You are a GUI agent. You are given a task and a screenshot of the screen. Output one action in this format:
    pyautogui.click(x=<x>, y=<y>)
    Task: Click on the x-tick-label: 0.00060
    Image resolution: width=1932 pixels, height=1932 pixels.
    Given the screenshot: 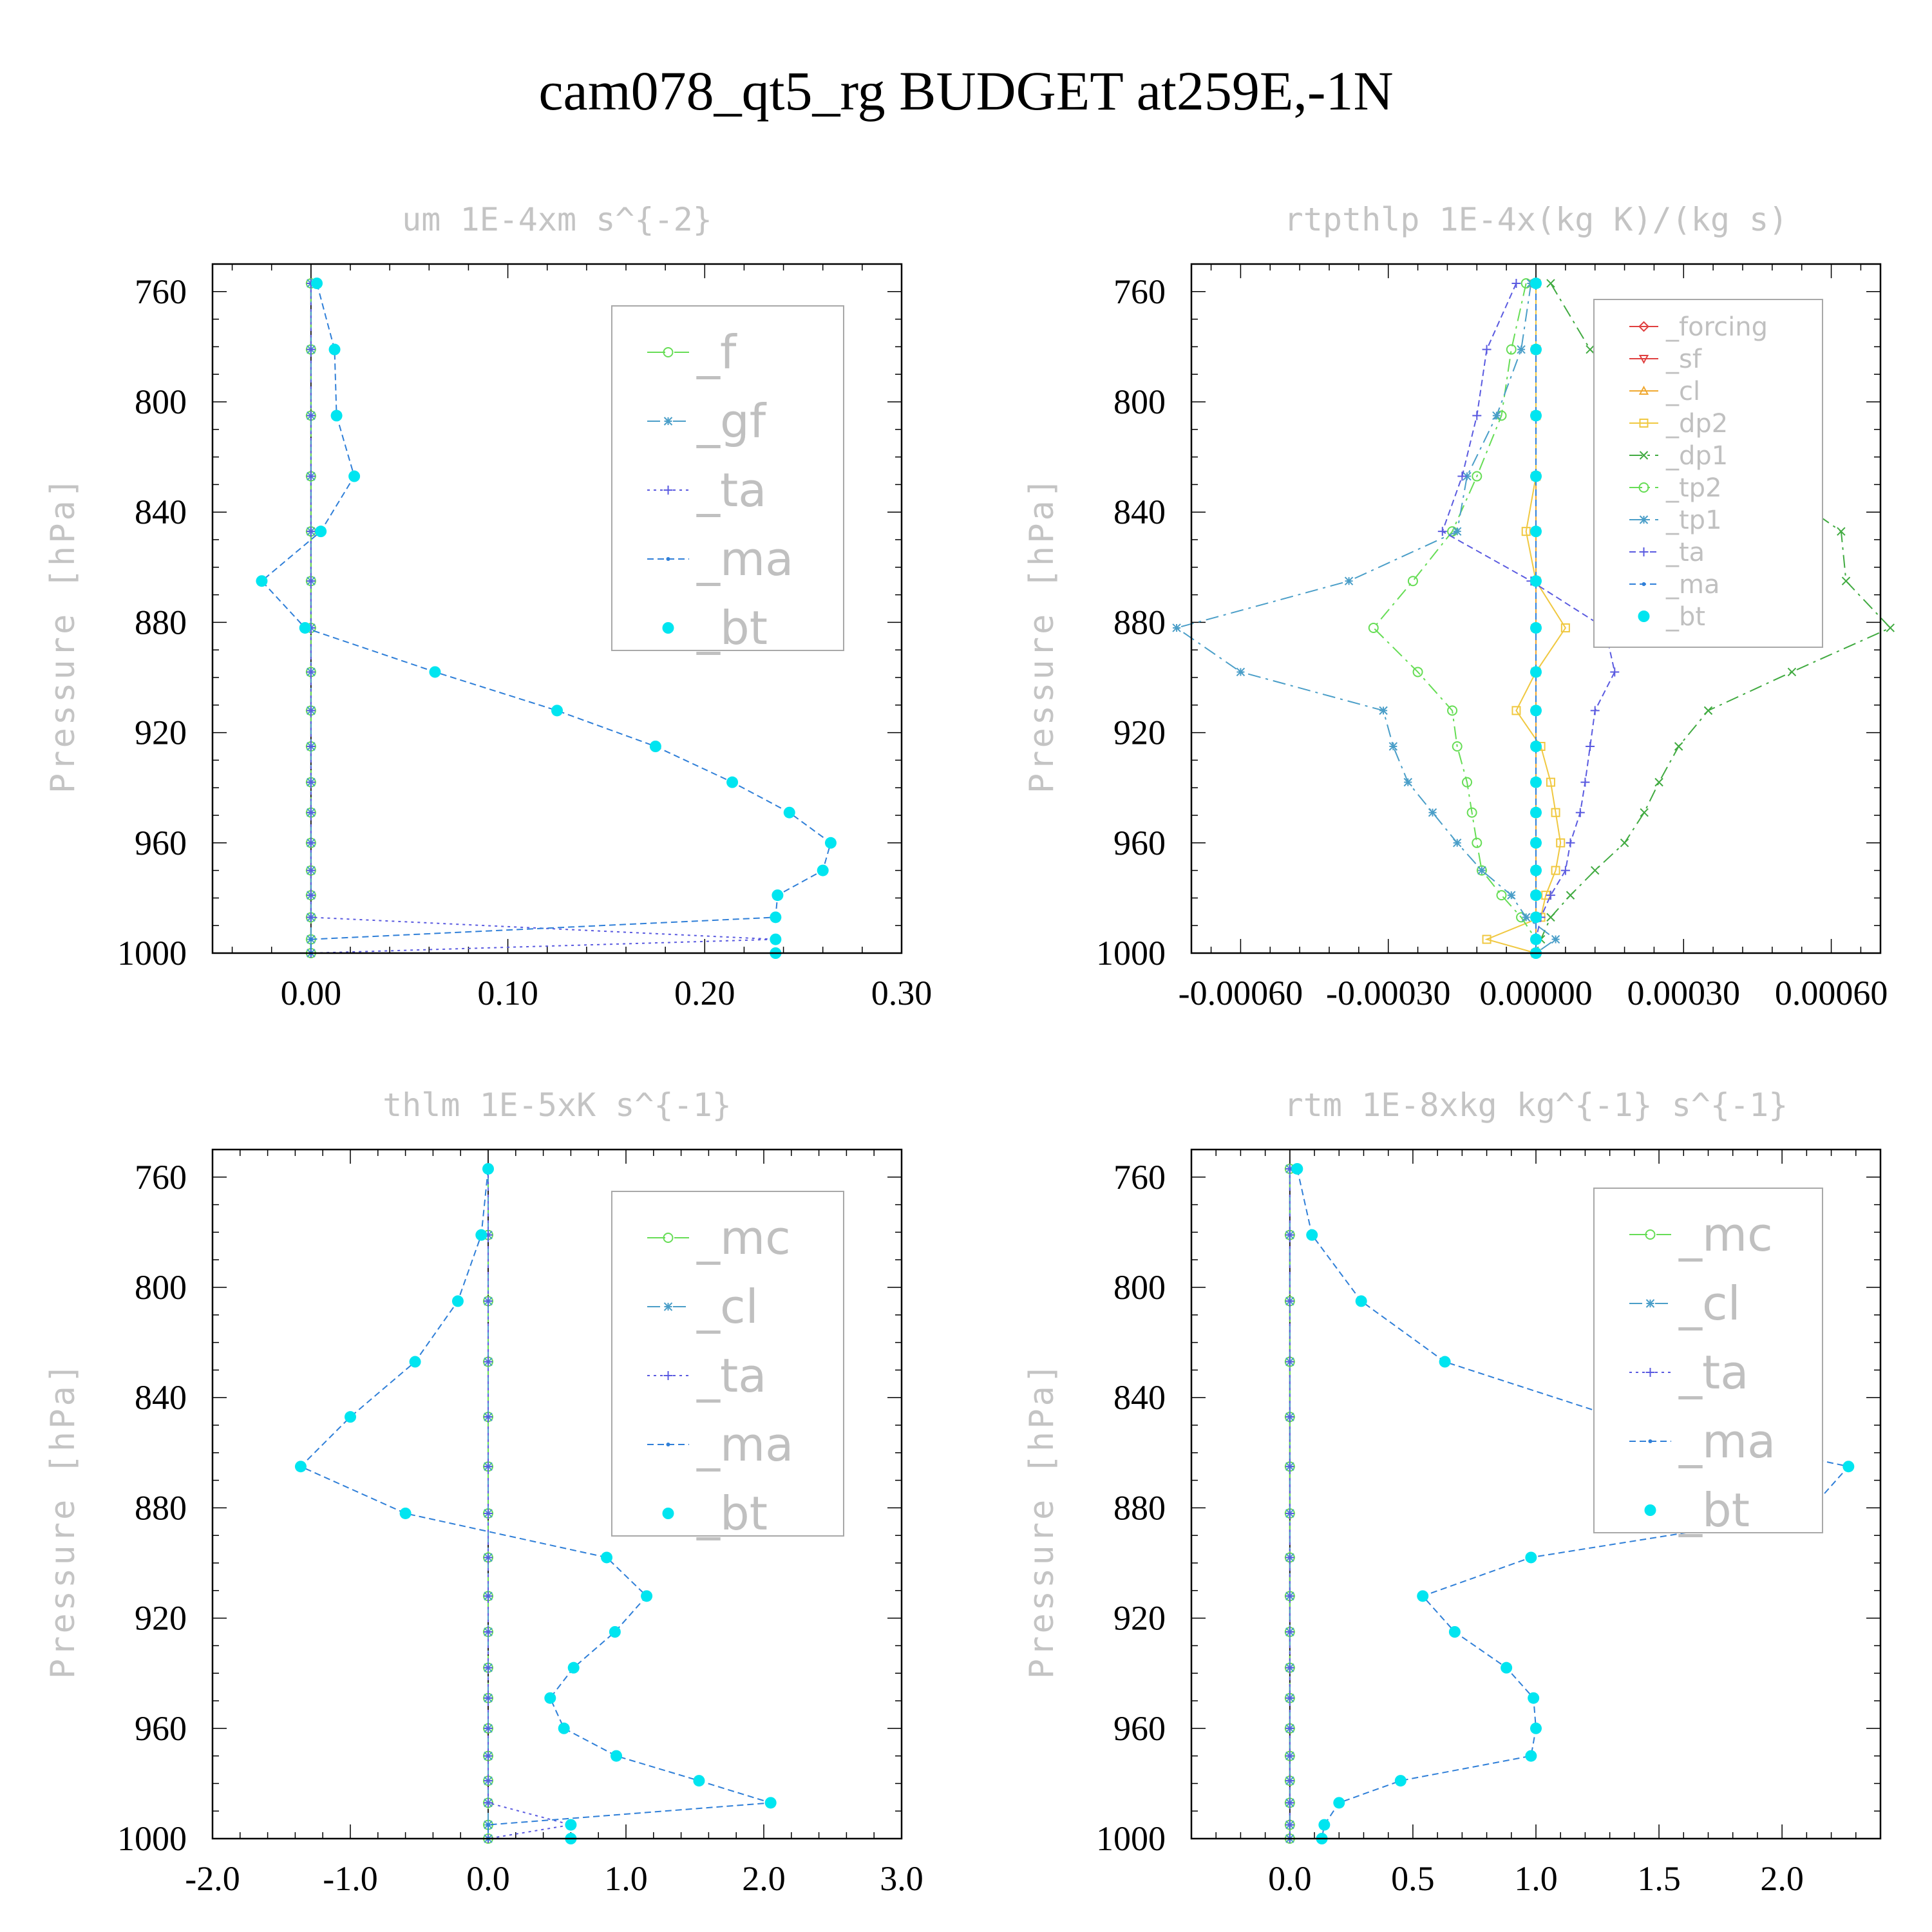 What is the action you would take?
    pyautogui.click(x=1832, y=993)
    